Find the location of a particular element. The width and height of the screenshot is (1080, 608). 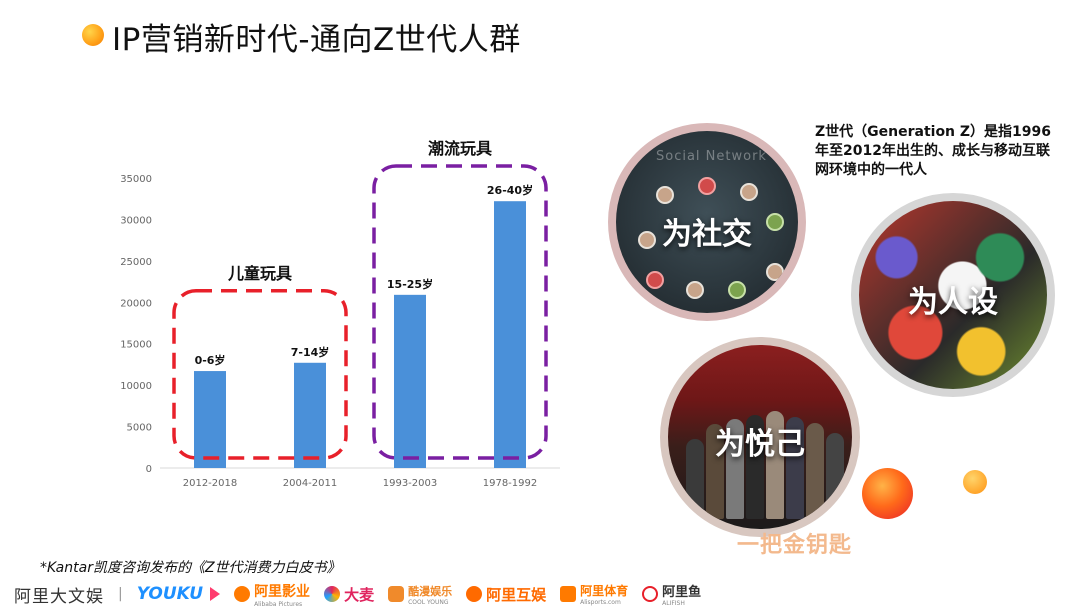

brand-alifish: 阿里鱼 ALIFISH is located at coordinates (671, 594).